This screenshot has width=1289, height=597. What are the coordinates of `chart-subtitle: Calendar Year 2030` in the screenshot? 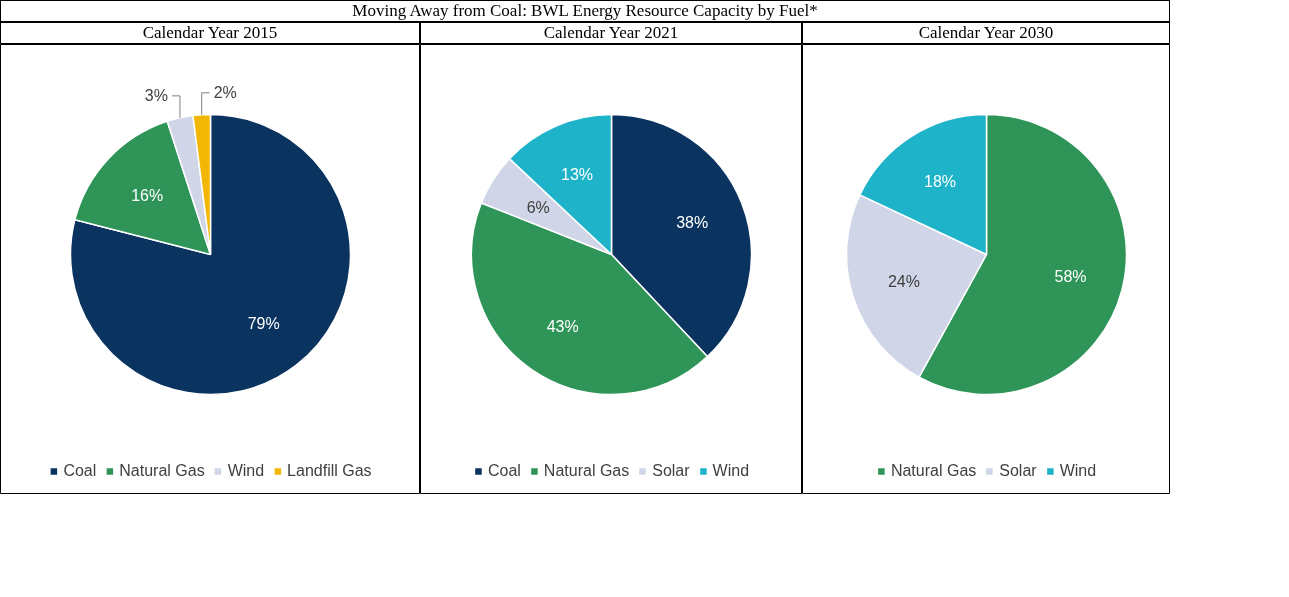 It's located at (986, 33).